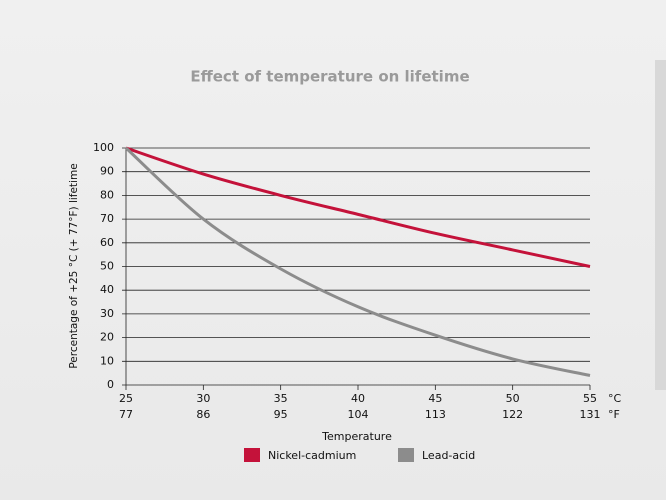  Describe the element at coordinates (203, 398) in the screenshot. I see `x-tick-label: 30` at that location.